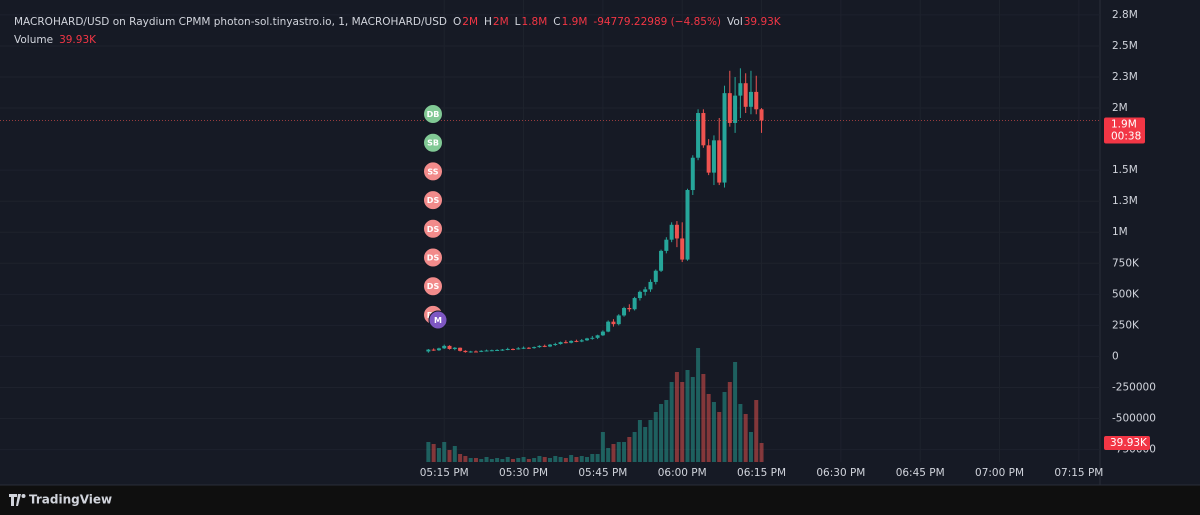 The height and width of the screenshot is (515, 1200). I want to click on marker-label: SB, so click(433, 143).